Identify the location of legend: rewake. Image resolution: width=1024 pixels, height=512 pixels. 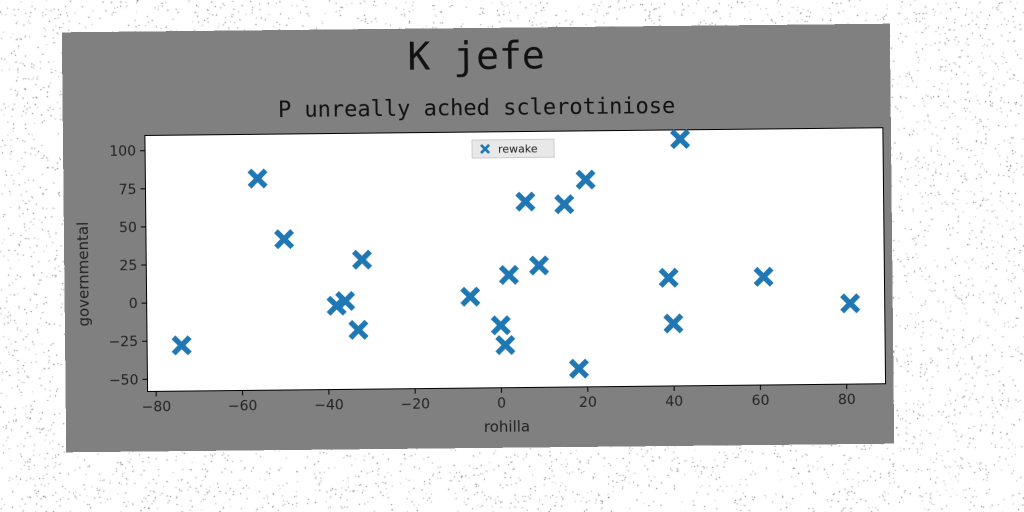
(513, 148).